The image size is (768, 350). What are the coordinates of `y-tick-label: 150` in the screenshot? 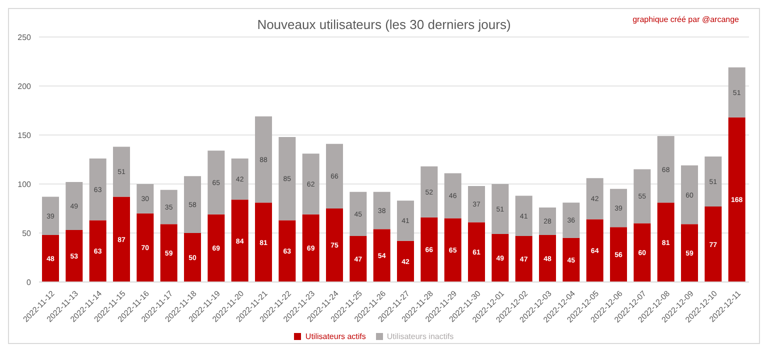 It's located at (25, 135).